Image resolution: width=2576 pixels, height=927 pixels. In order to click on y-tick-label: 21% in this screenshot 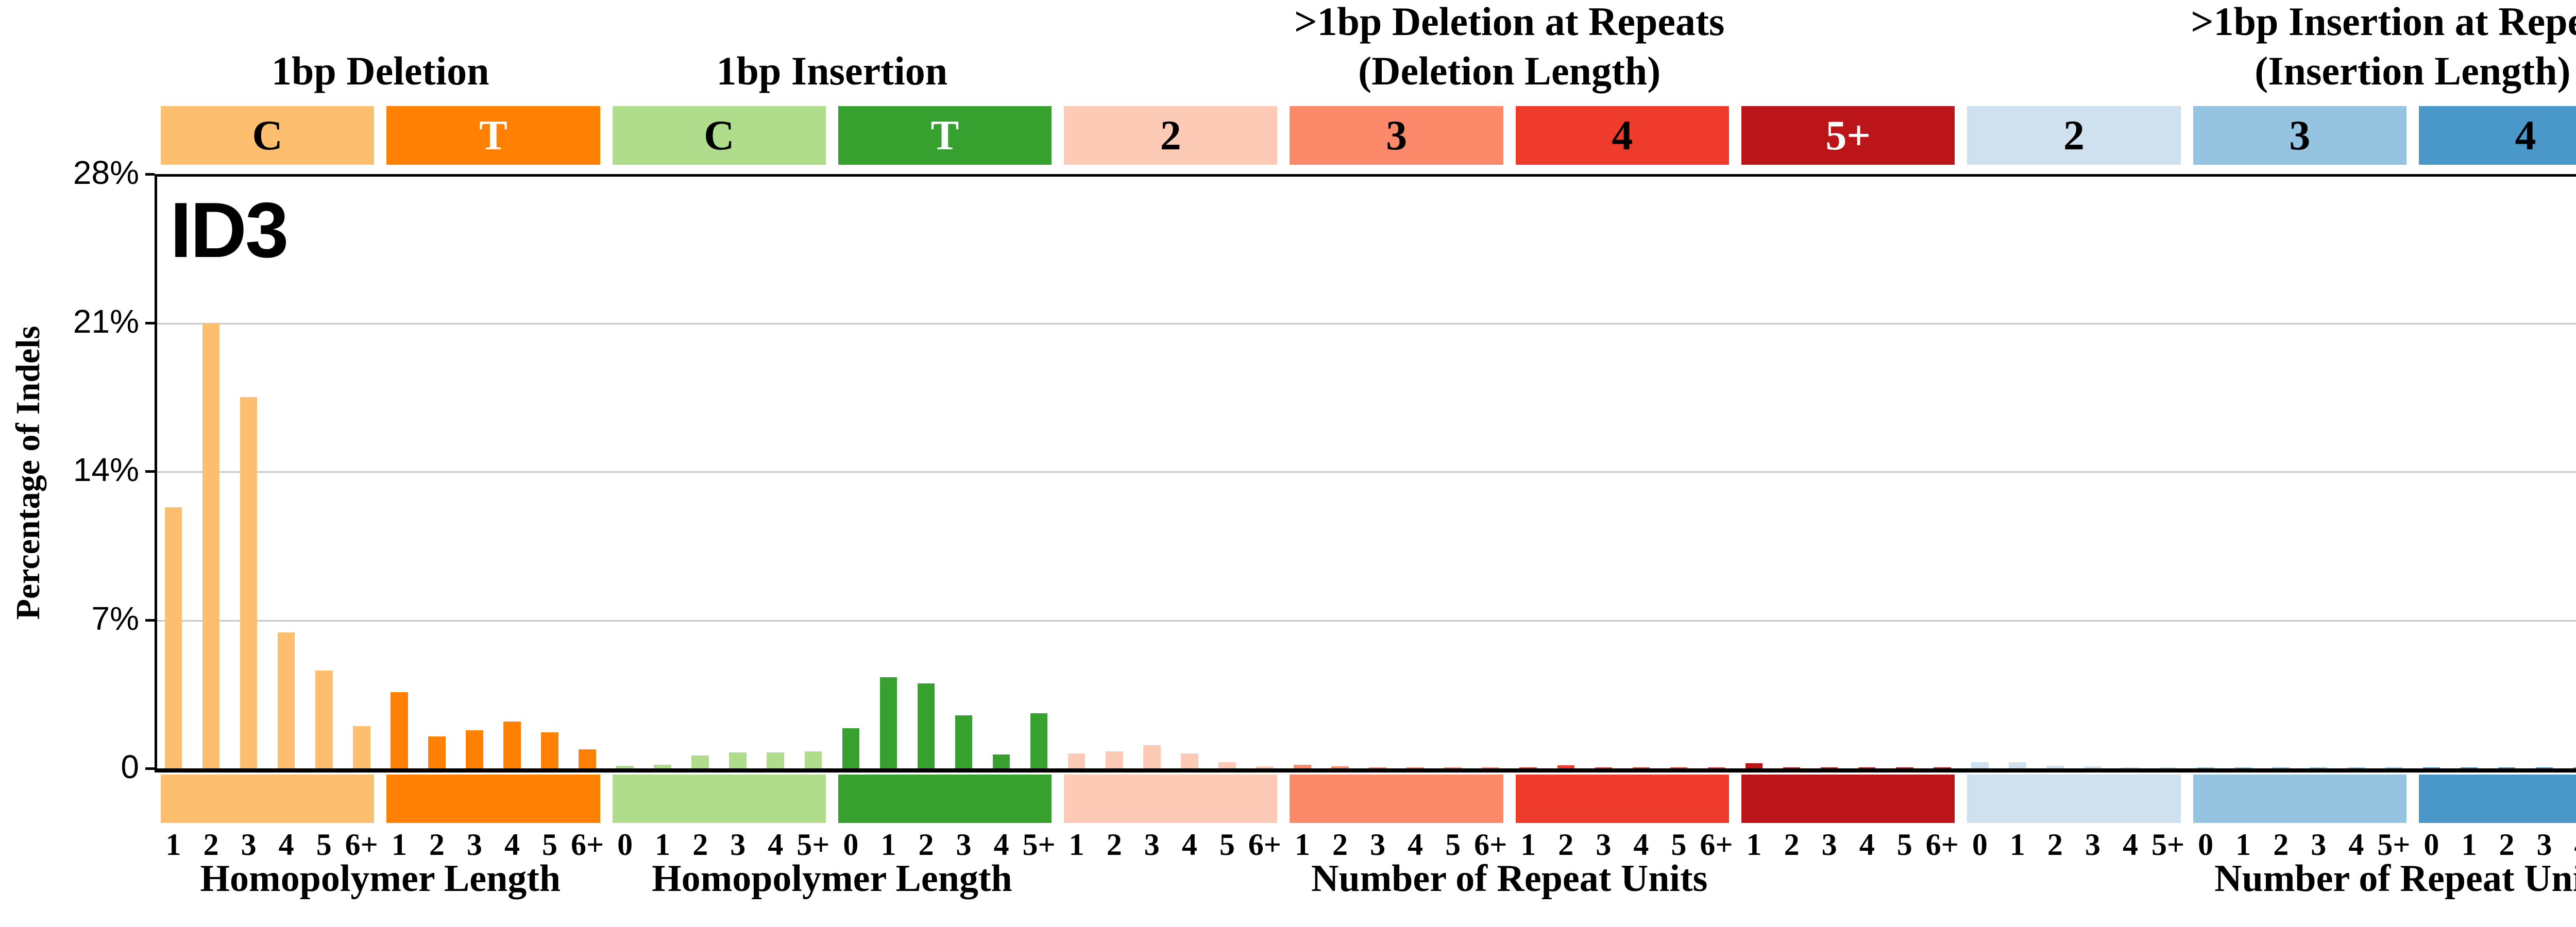, I will do `click(106, 321)`.